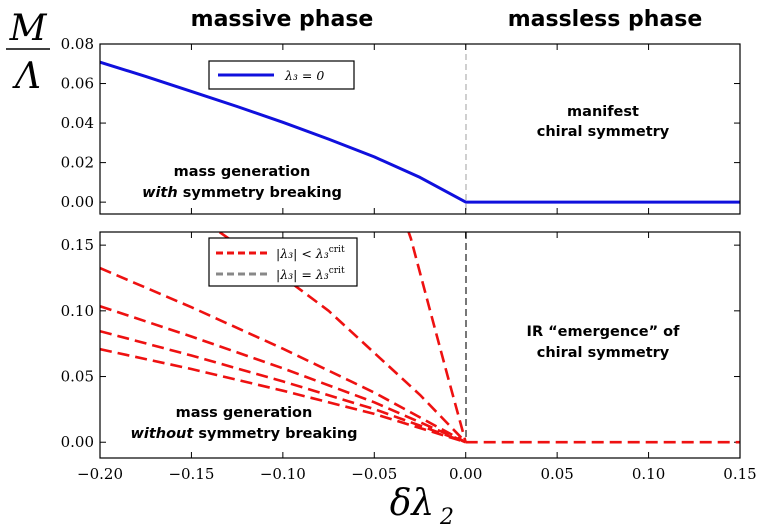  What do you see at coordinates (604, 332) in the screenshot?
I see `bottom-annotation-ir-emergence: IR “emergence” of` at bounding box center [604, 332].